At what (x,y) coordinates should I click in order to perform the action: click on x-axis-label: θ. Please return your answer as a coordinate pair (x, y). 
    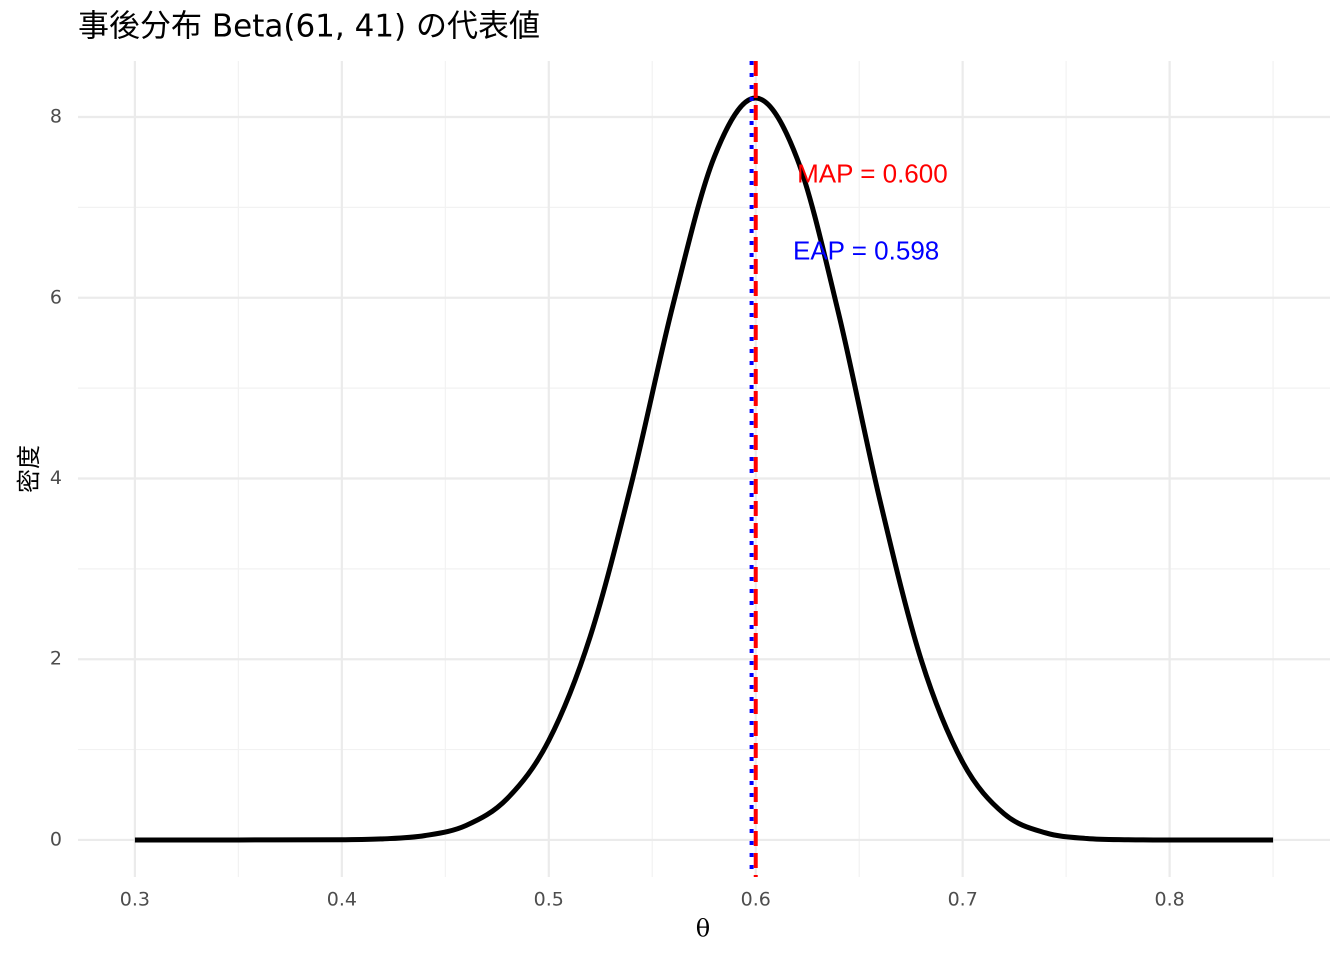
    Looking at the image, I should click on (703, 929).